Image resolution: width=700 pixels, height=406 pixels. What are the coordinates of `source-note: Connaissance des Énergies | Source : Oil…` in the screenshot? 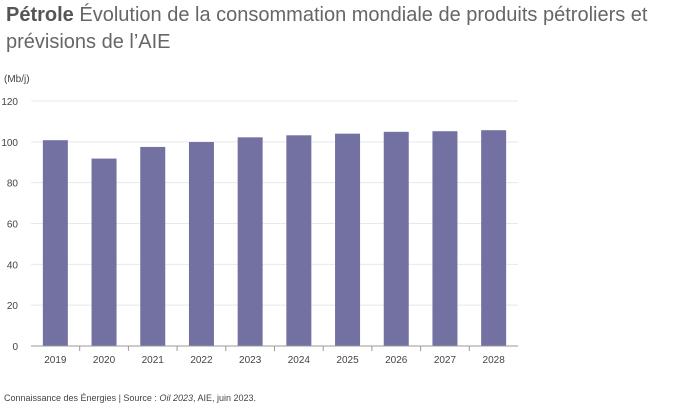 It's located at (130, 398).